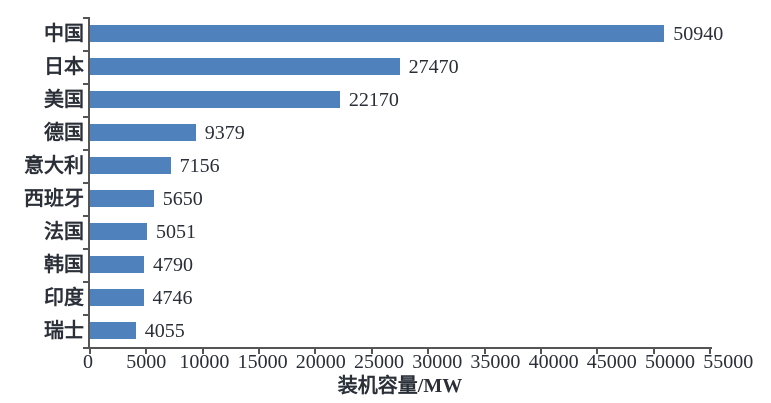 The image size is (771, 403). What do you see at coordinates (437, 362) in the screenshot?
I see `x-tick-label: 30000` at bounding box center [437, 362].